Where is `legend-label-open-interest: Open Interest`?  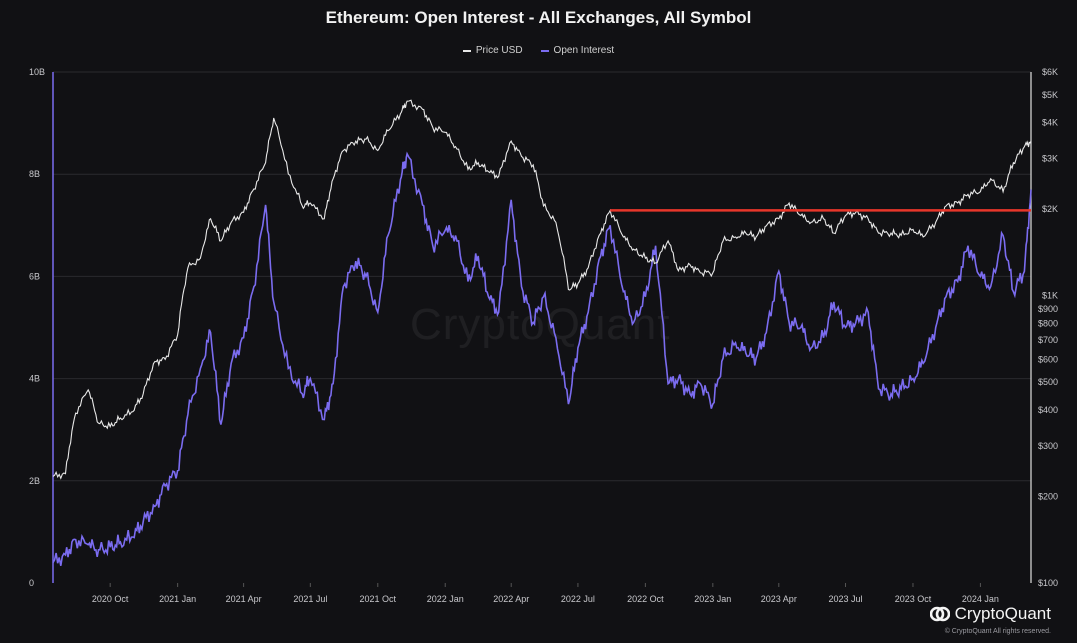
legend-label-open-interest: Open Interest is located at coordinates (584, 50).